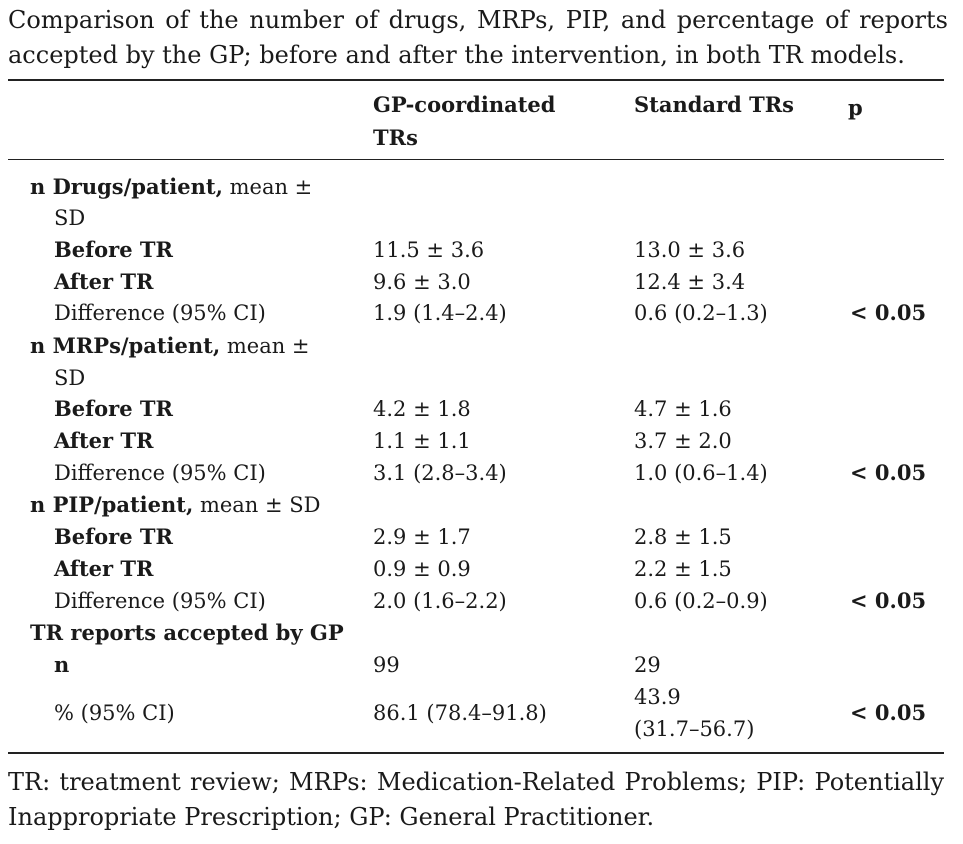  What do you see at coordinates (714, 104) in the screenshot?
I see `col-header-standard: Standard TRs` at bounding box center [714, 104].